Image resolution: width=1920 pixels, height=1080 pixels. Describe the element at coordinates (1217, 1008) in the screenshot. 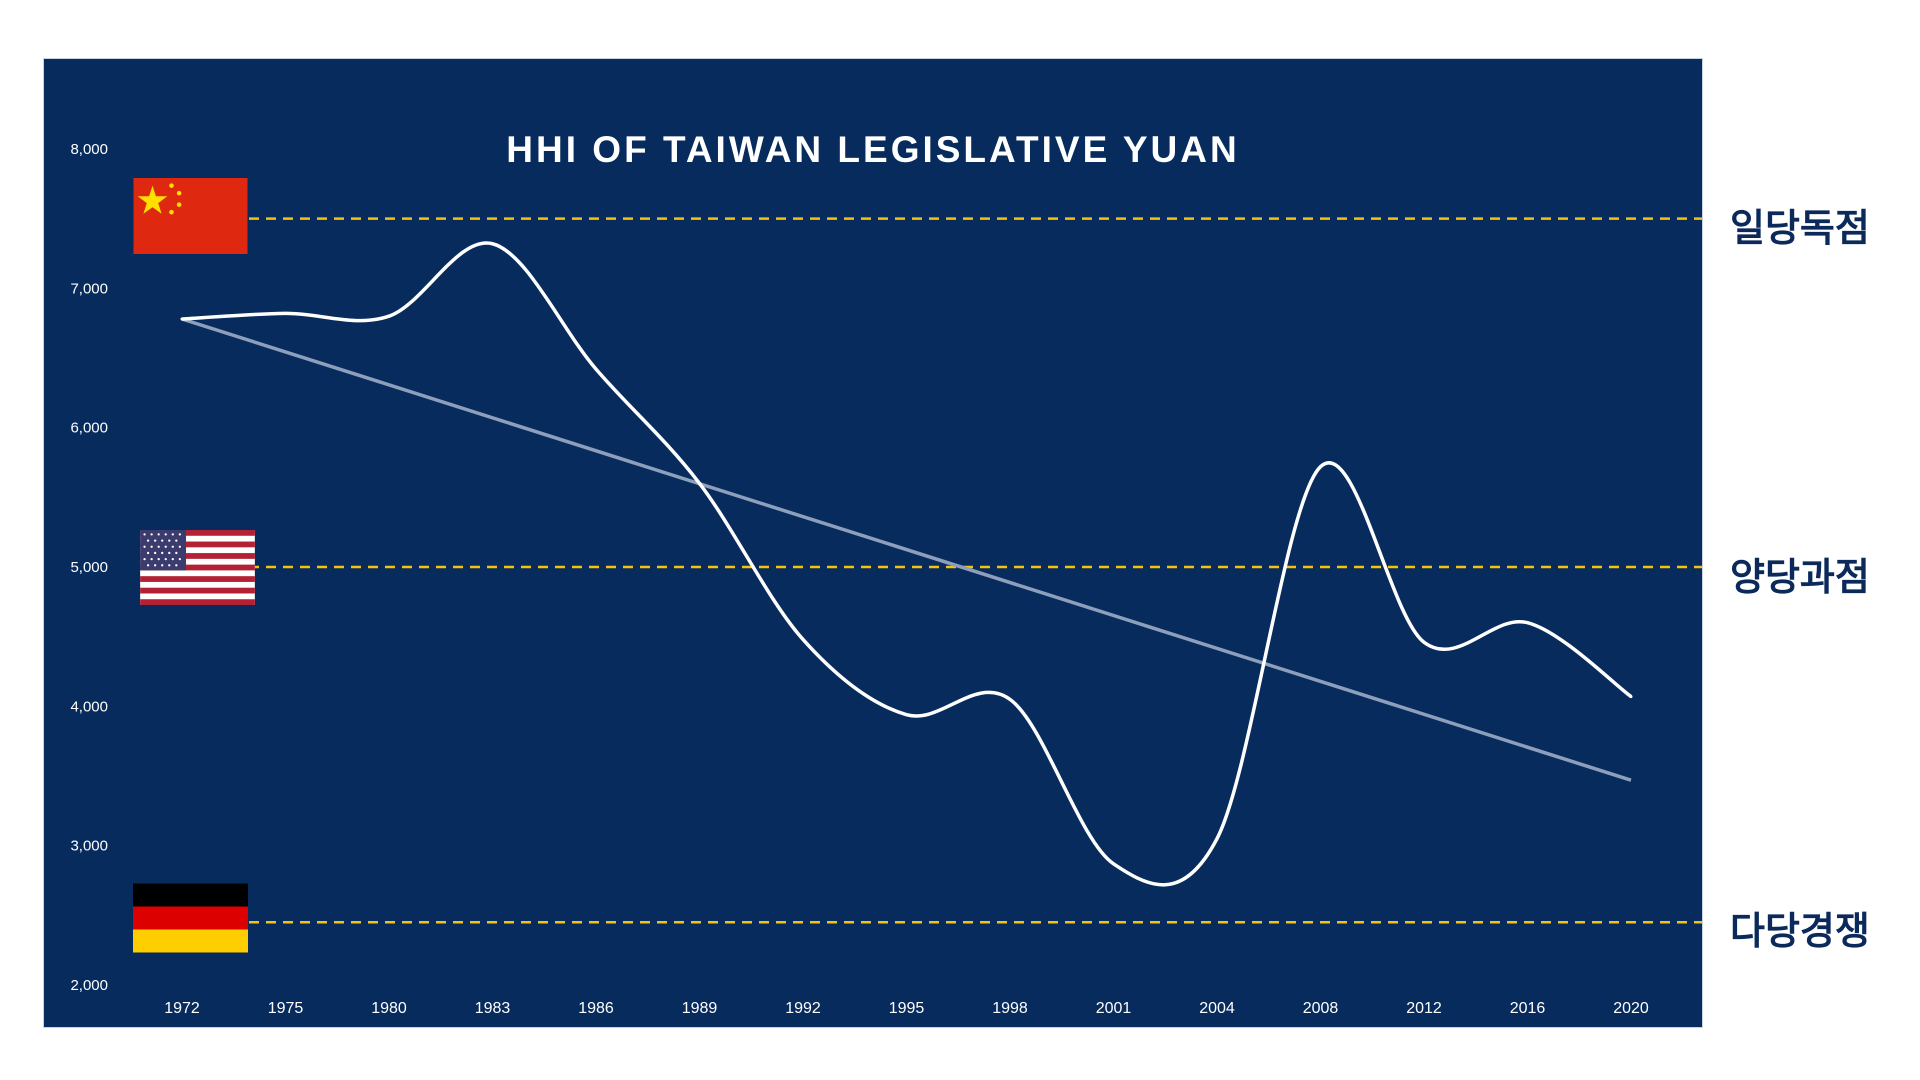

I see `x-tick-label: 2004` at that location.